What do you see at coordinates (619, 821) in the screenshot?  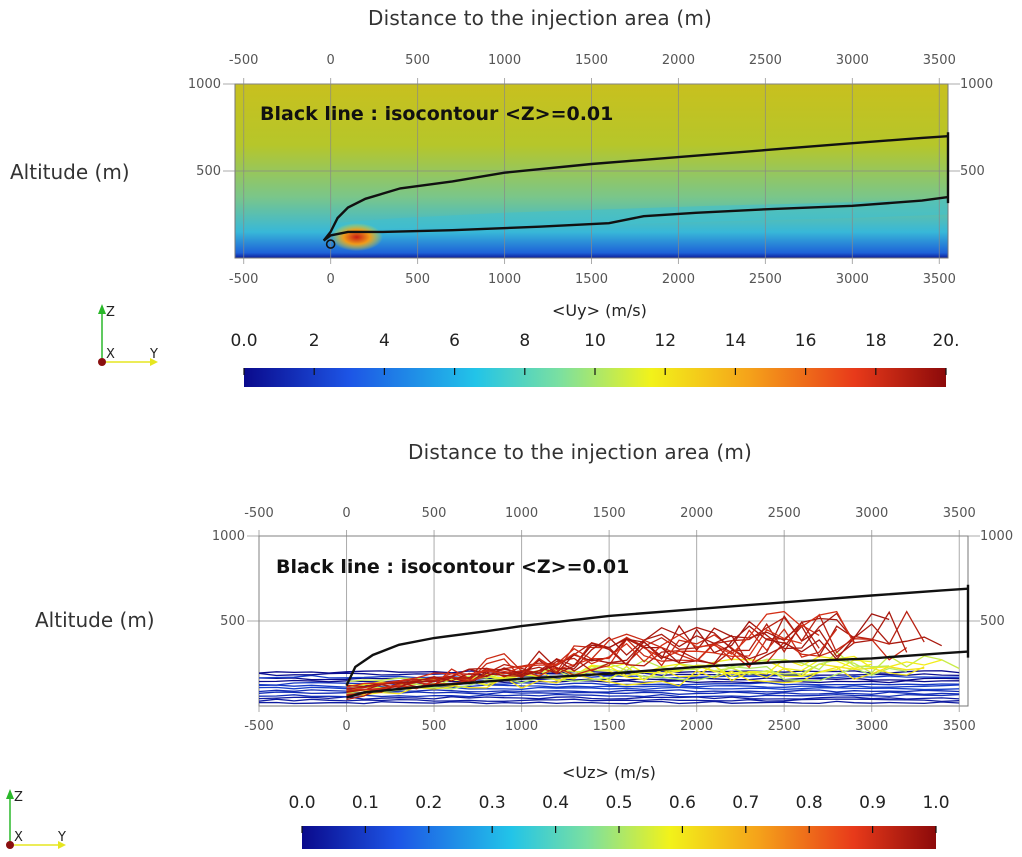 I see `colorbar: 0.0 0.1 0.2 0.3 0.4 0.5 0.6 0.7 0.8 0.9 1.0` at bounding box center [619, 821].